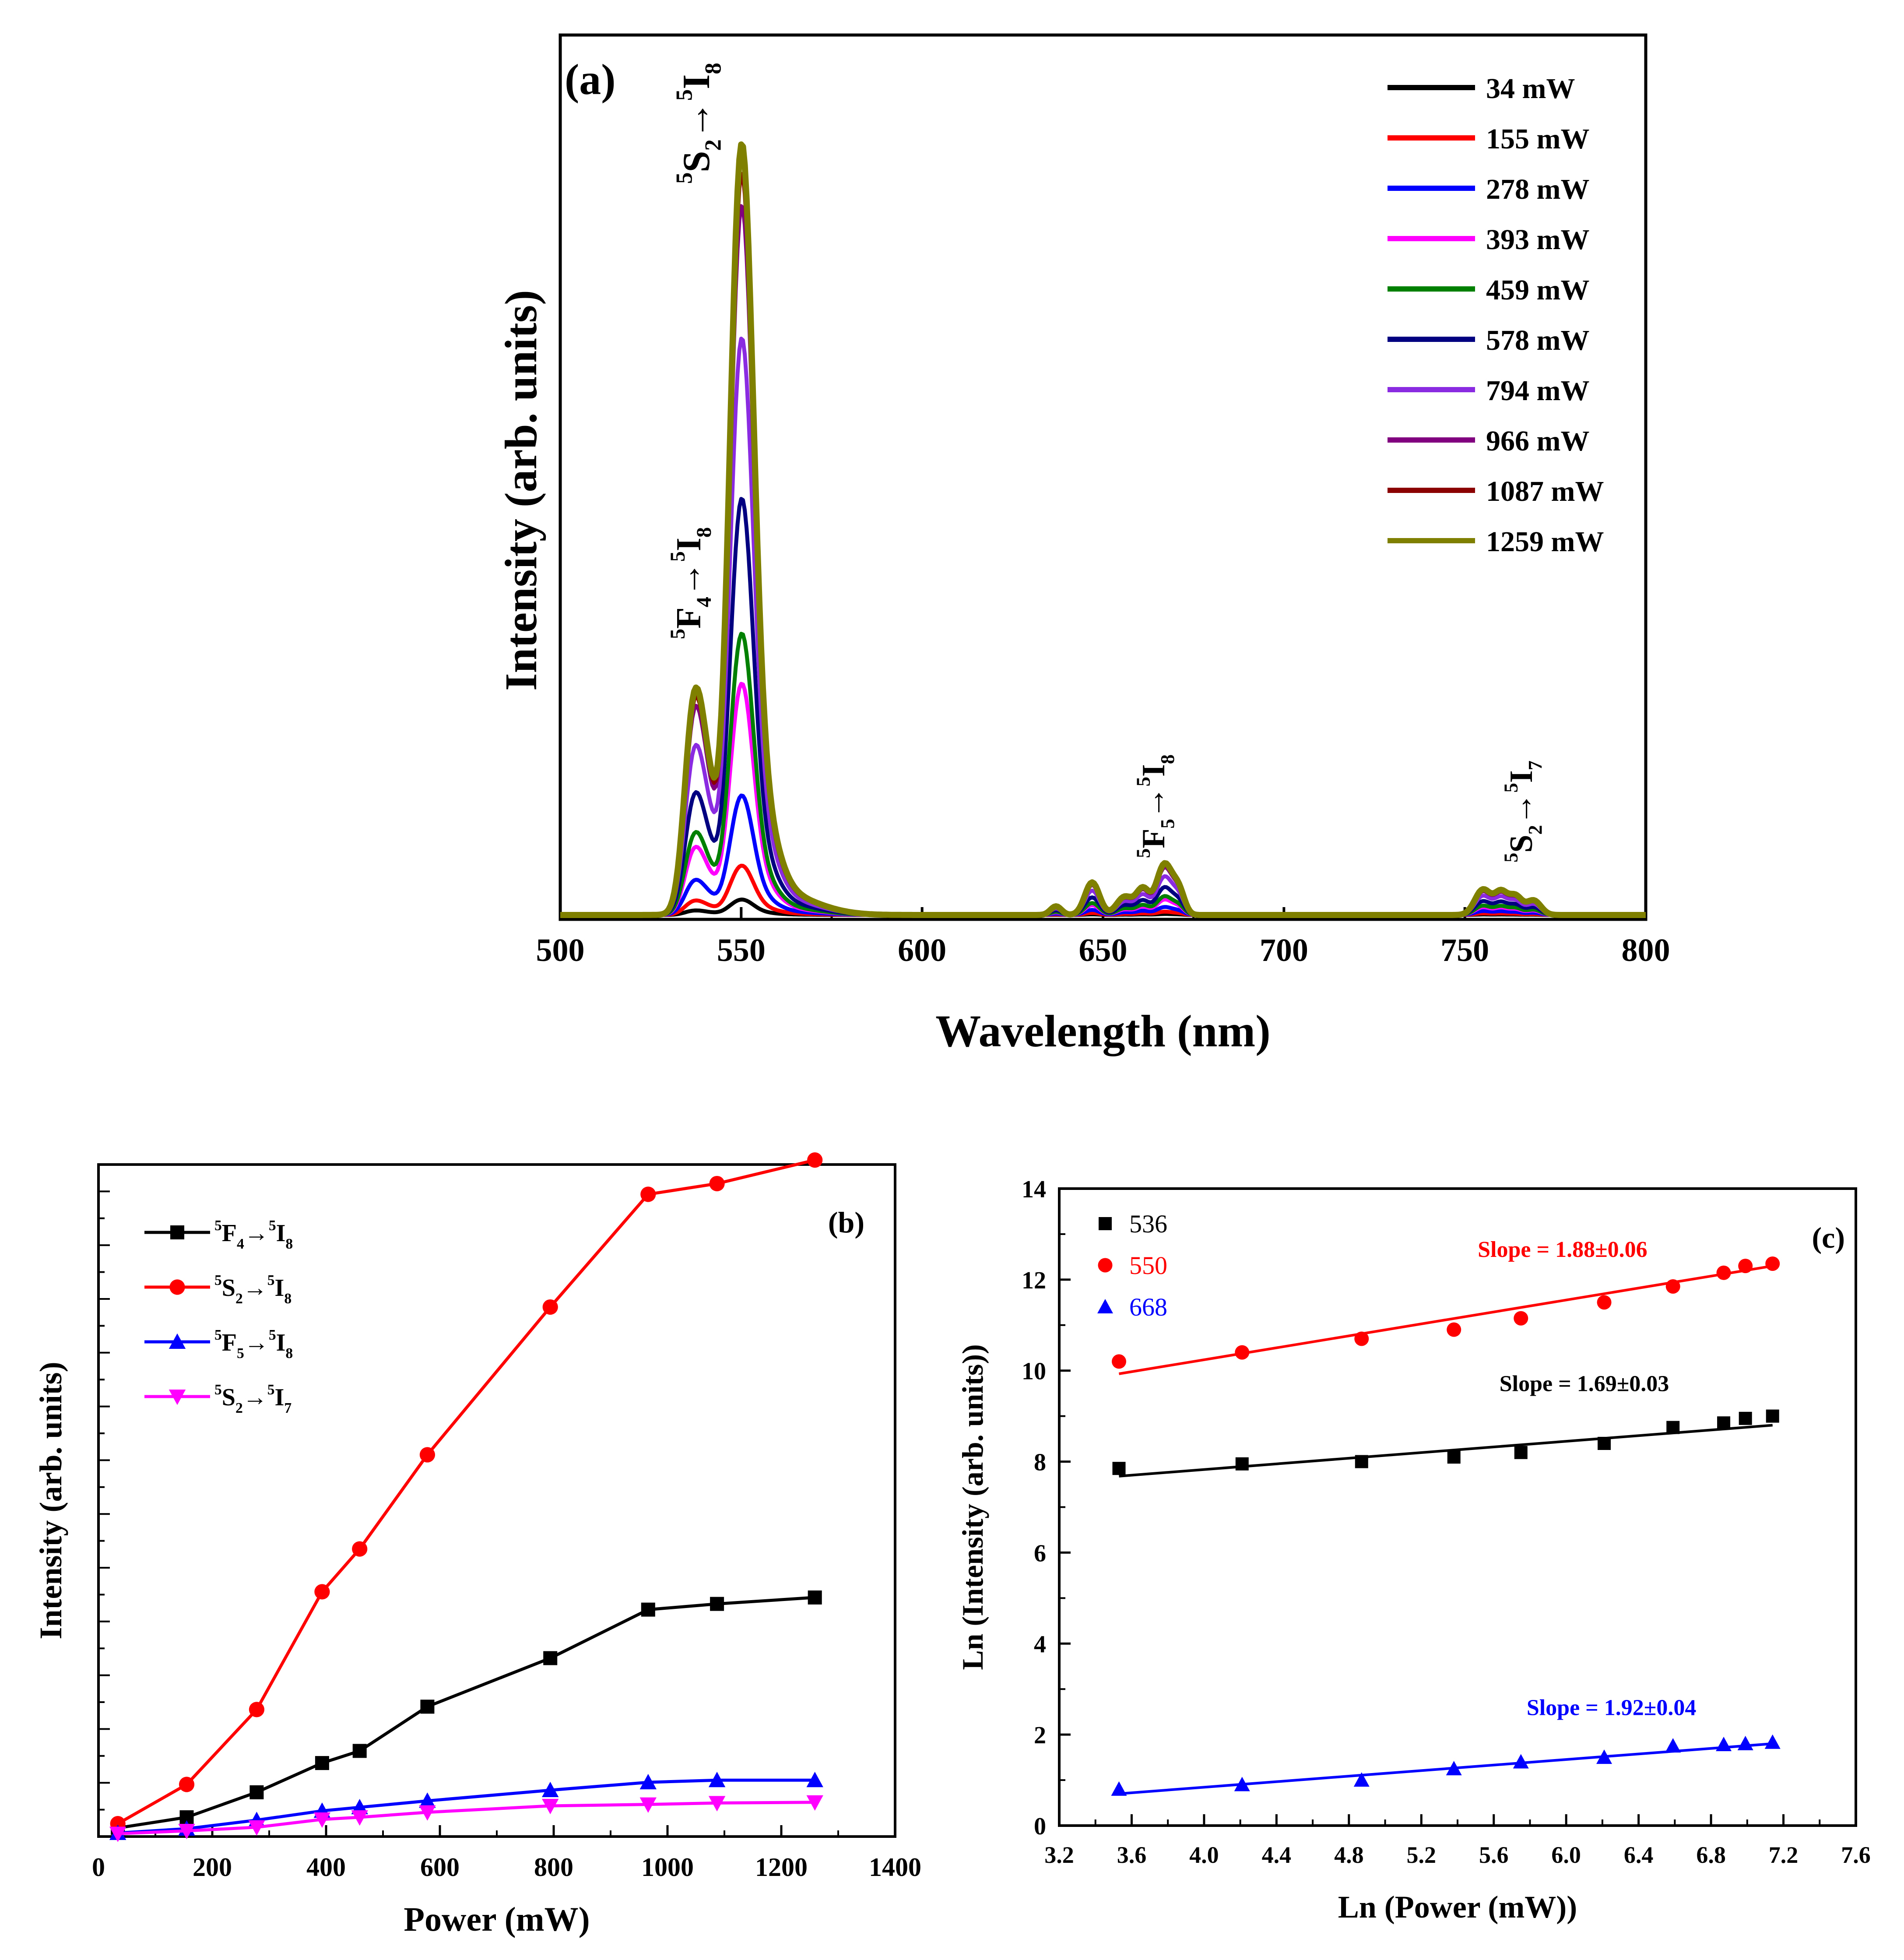 This screenshot has height=1960, width=1904. I want to click on legend-label: 578 mW, so click(1537, 340).